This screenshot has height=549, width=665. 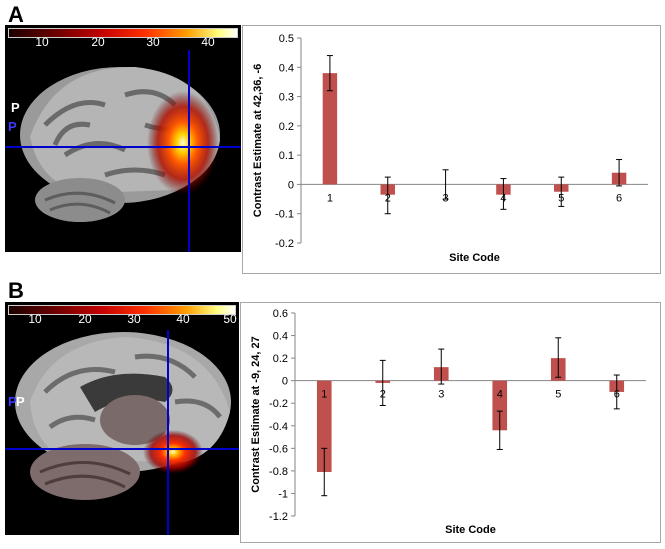 What do you see at coordinates (286, 39) in the screenshot?
I see `y-tick-label: 0.5` at bounding box center [286, 39].